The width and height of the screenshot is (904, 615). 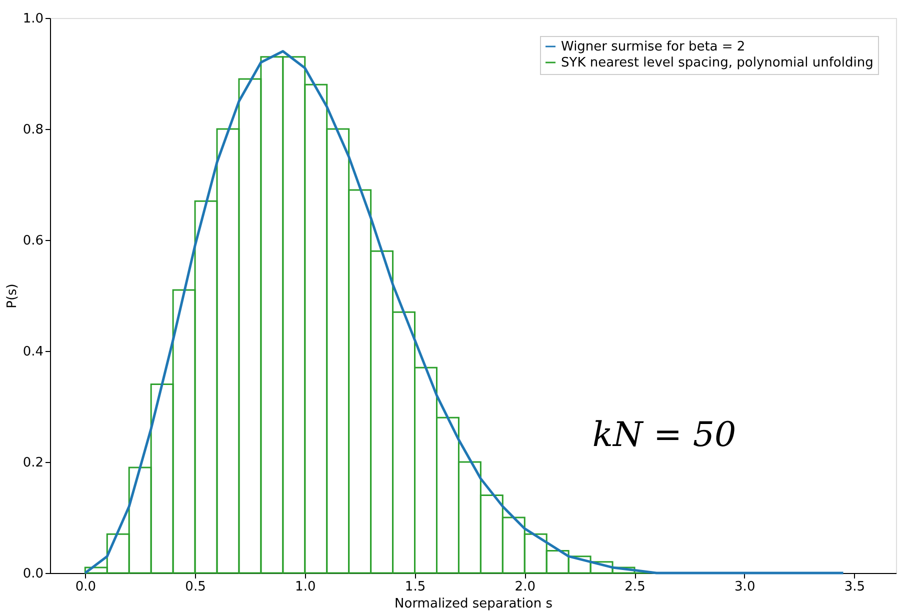 What do you see at coordinates (85, 587) in the screenshot?
I see `x-tick-label: 0.0` at bounding box center [85, 587].